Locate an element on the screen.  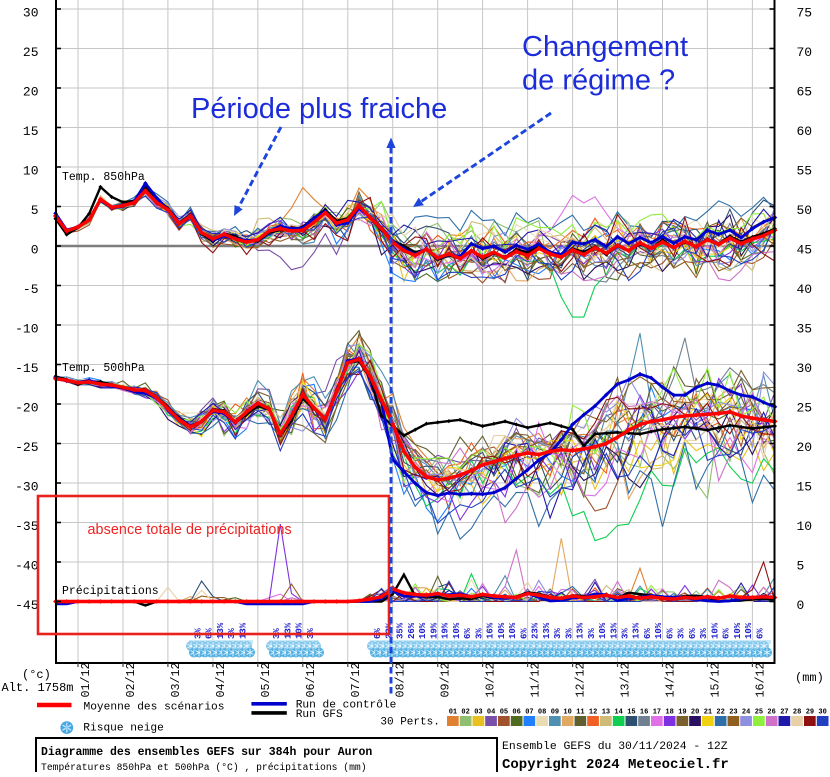
svg-text: 30 Perts. is located at coordinates (409, 723).